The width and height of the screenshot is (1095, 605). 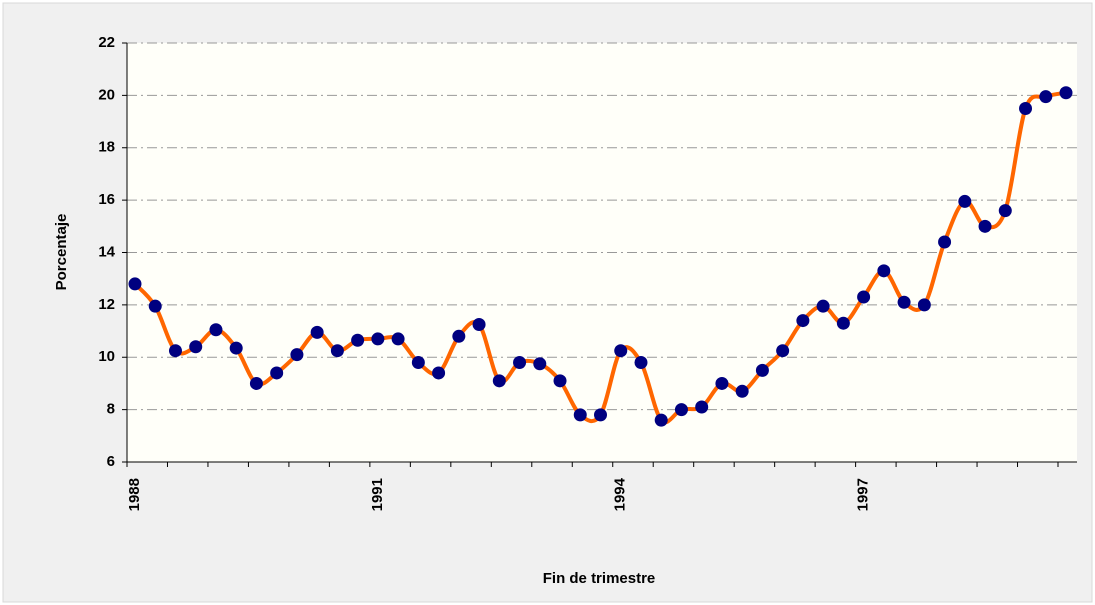 What do you see at coordinates (106, 251) in the screenshot?
I see `y-tick-label: 14` at bounding box center [106, 251].